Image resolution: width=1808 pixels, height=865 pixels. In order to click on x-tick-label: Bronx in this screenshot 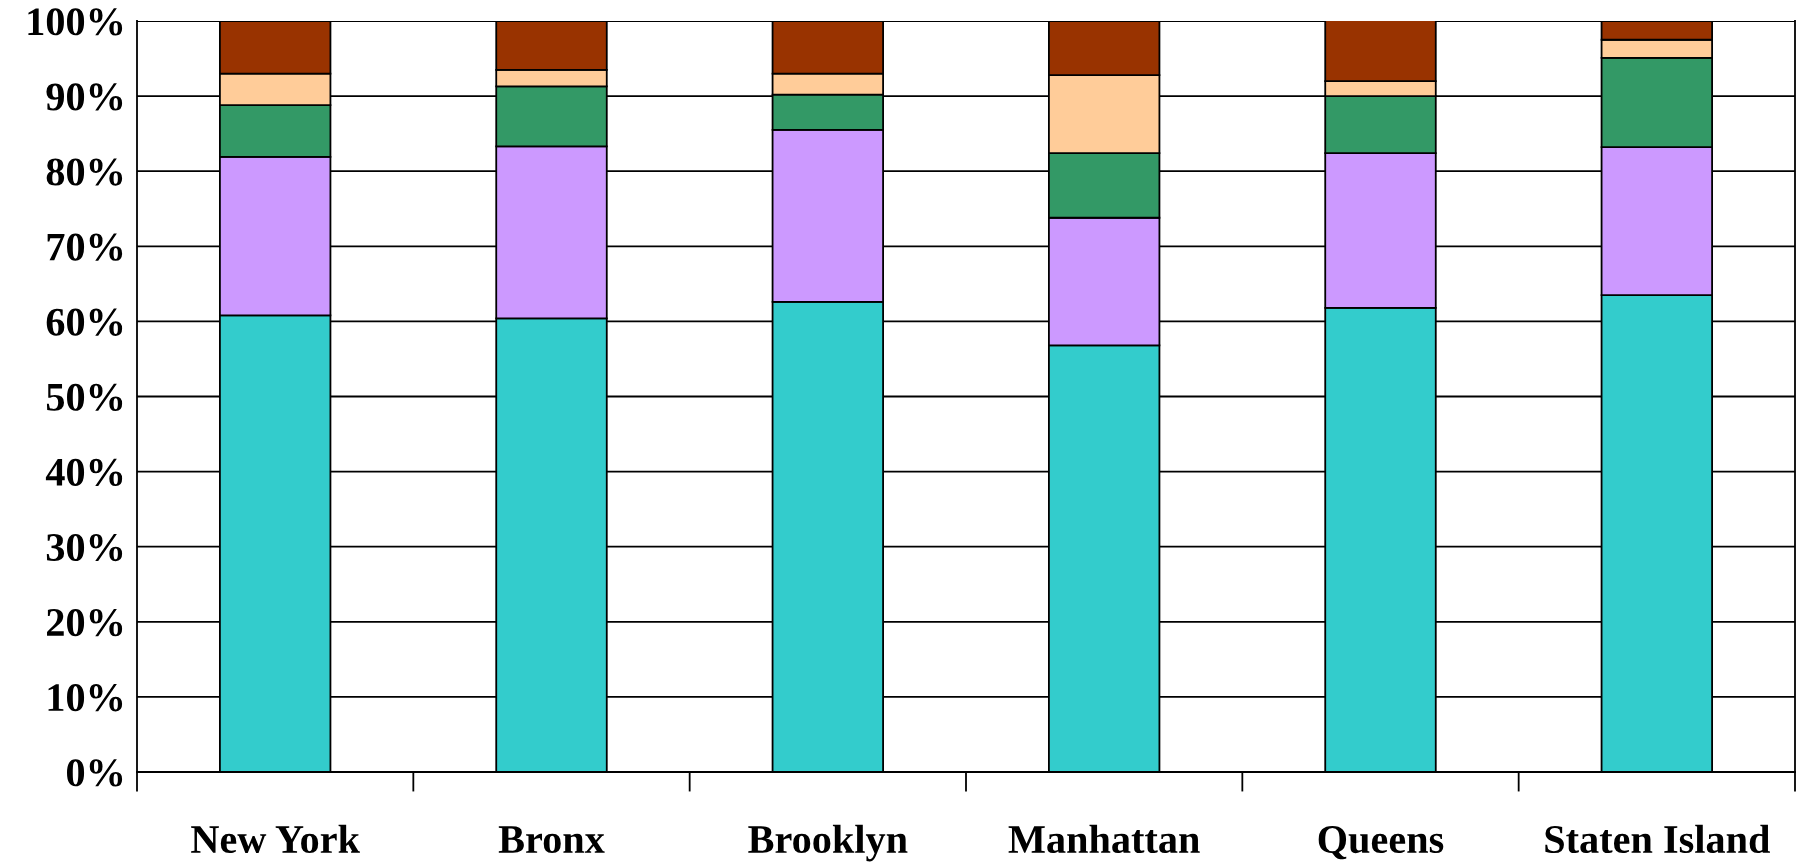, I will do `click(551, 840)`.